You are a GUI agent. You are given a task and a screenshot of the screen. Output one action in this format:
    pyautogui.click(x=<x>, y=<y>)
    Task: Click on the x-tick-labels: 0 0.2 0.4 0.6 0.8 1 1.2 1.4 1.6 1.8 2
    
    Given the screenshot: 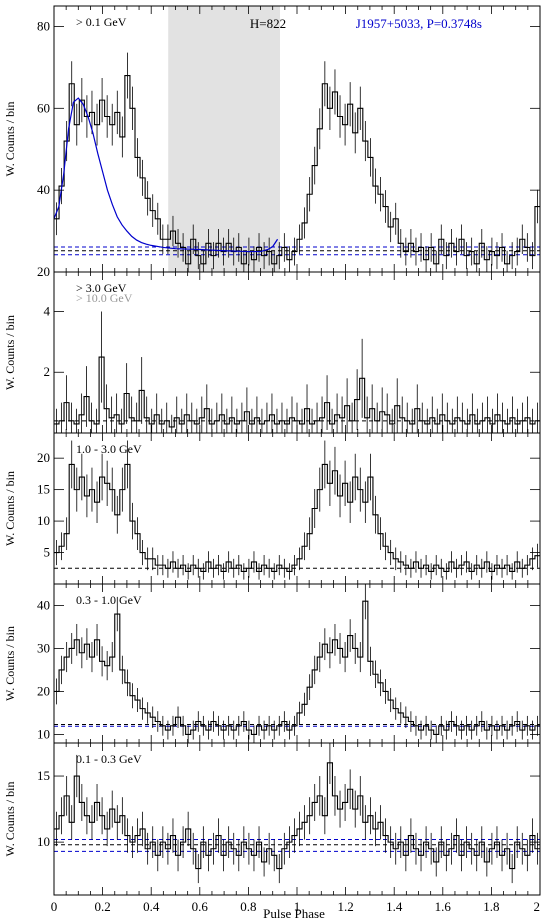 What is the action you would take?
    pyautogui.click(x=295, y=906)
    